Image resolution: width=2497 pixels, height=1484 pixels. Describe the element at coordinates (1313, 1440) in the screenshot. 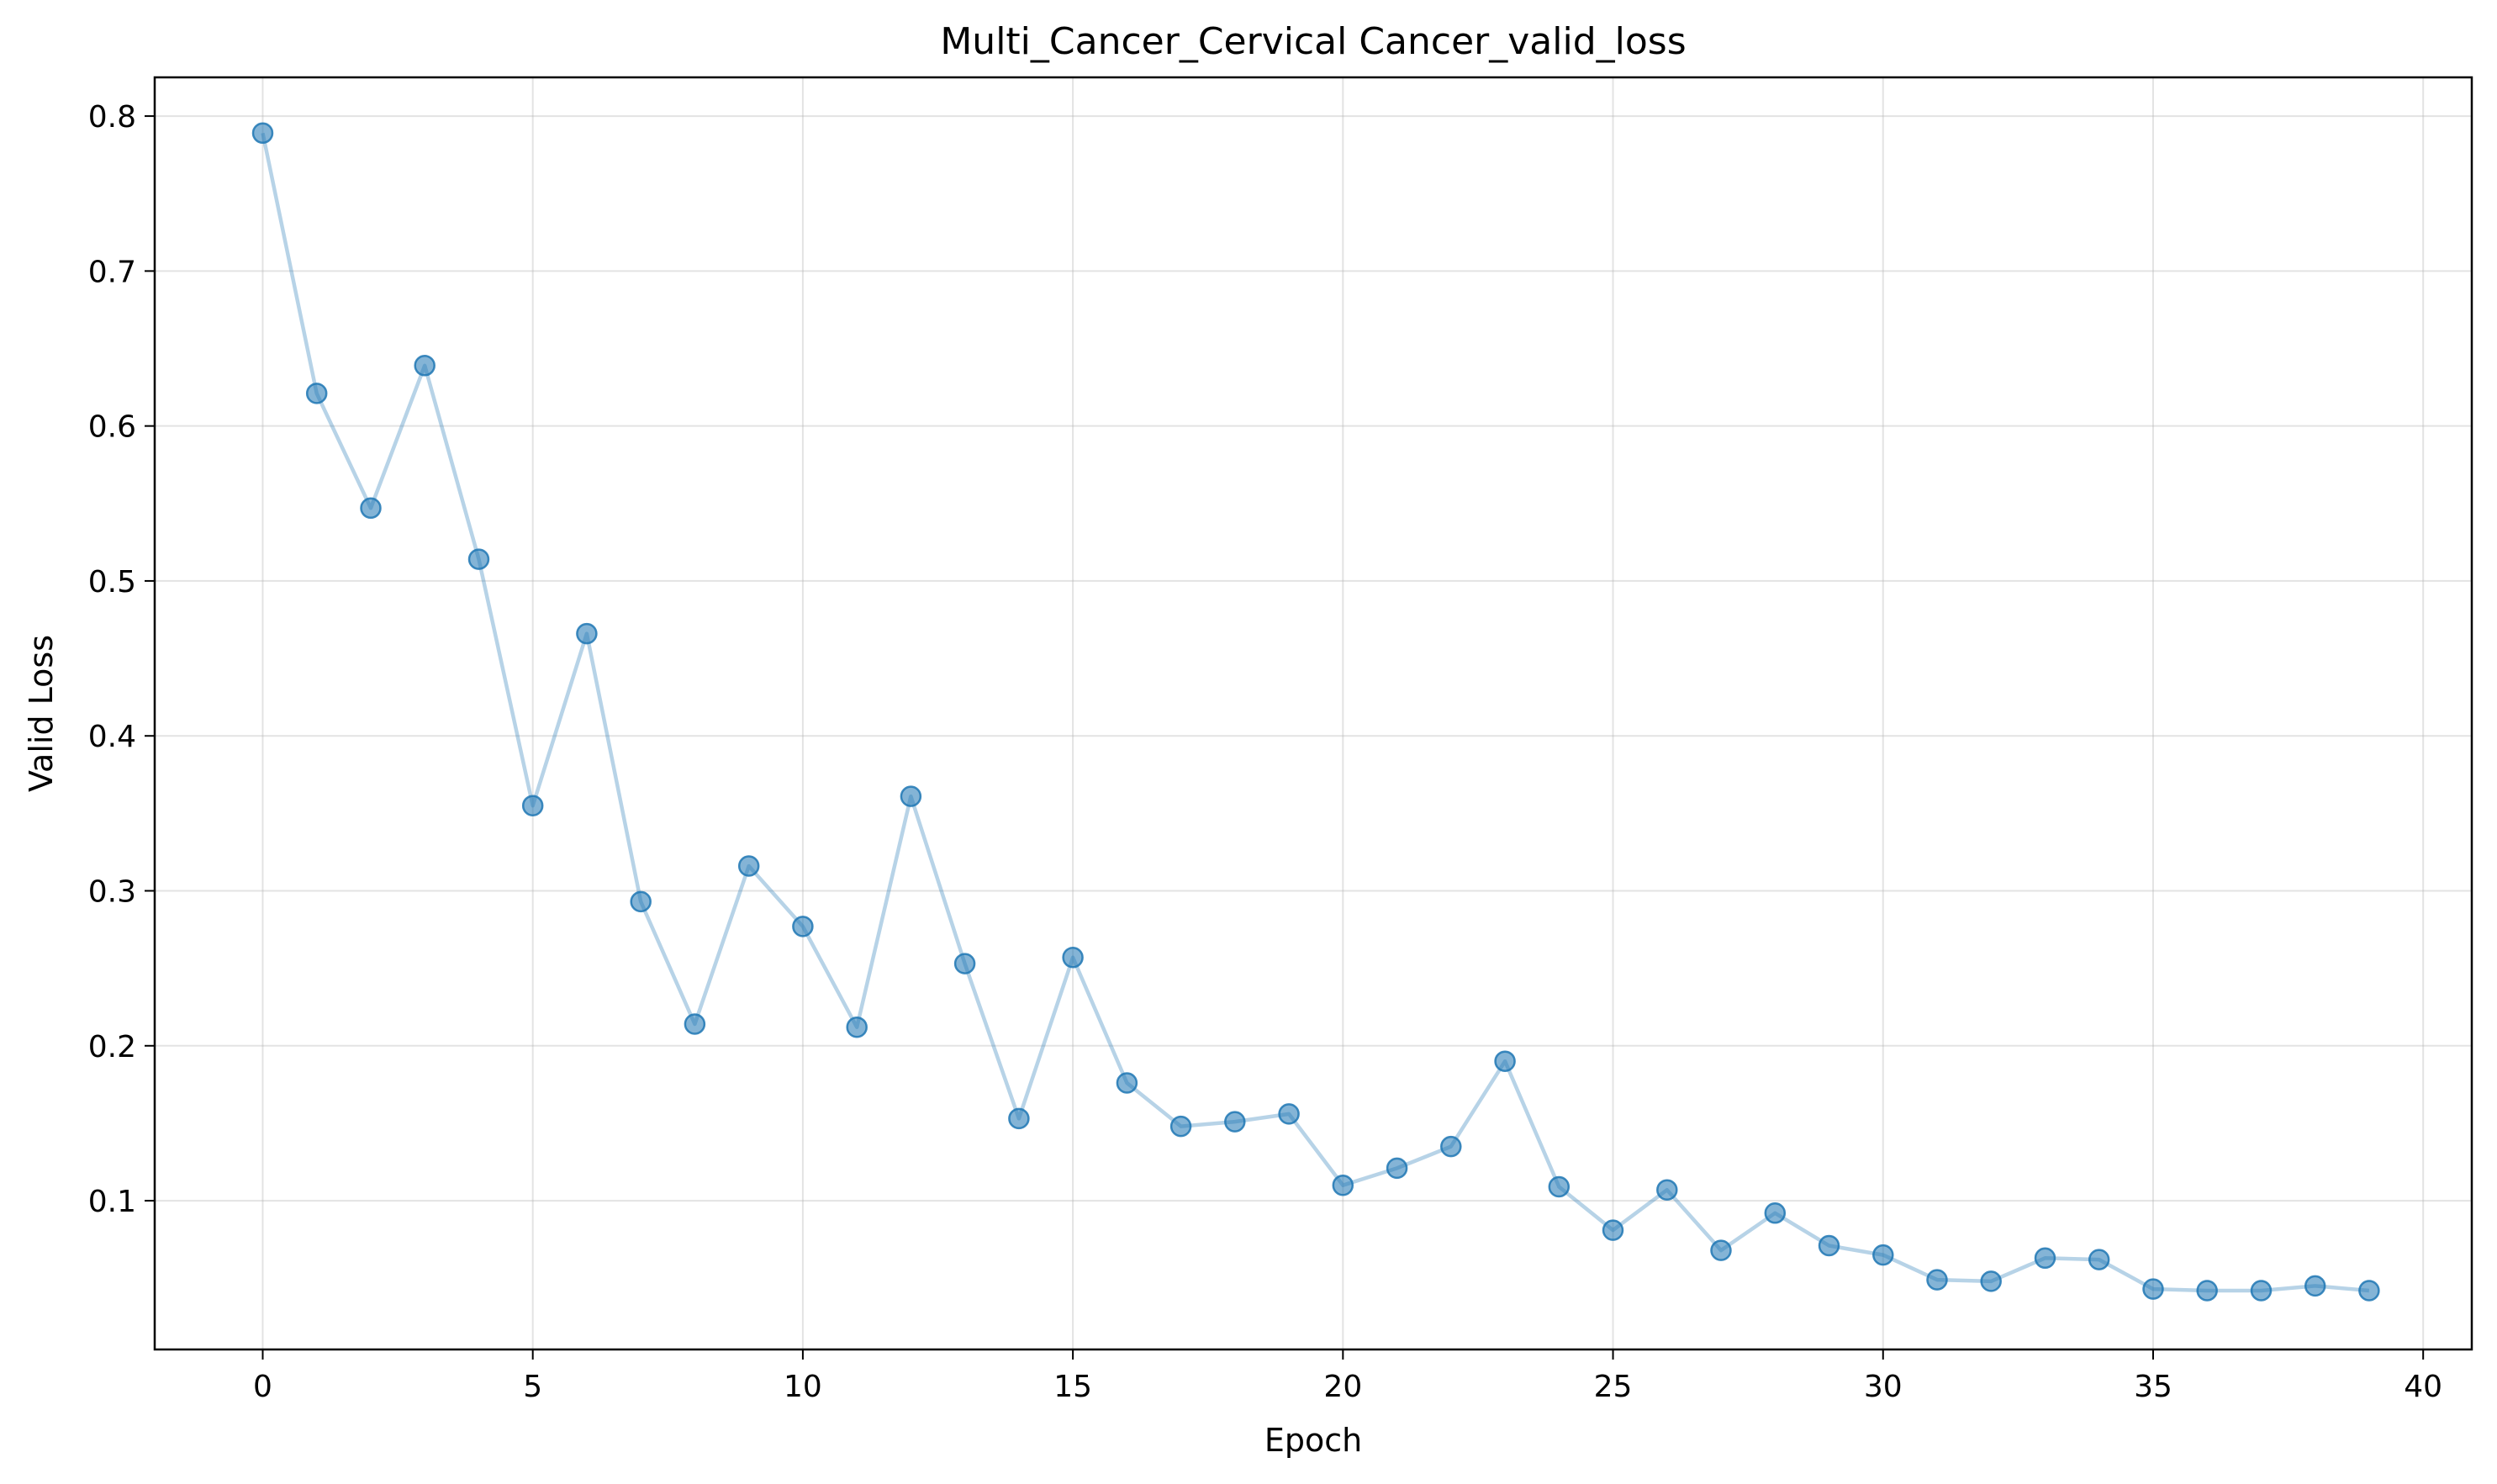

I see `x-axis-label: Epoch` at that location.